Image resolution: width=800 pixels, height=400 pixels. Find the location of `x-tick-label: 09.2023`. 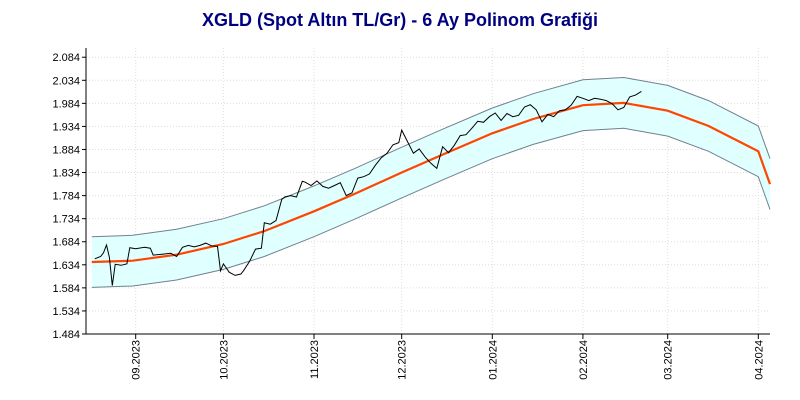

x-tick-label: 09.2023 is located at coordinates (137, 360).